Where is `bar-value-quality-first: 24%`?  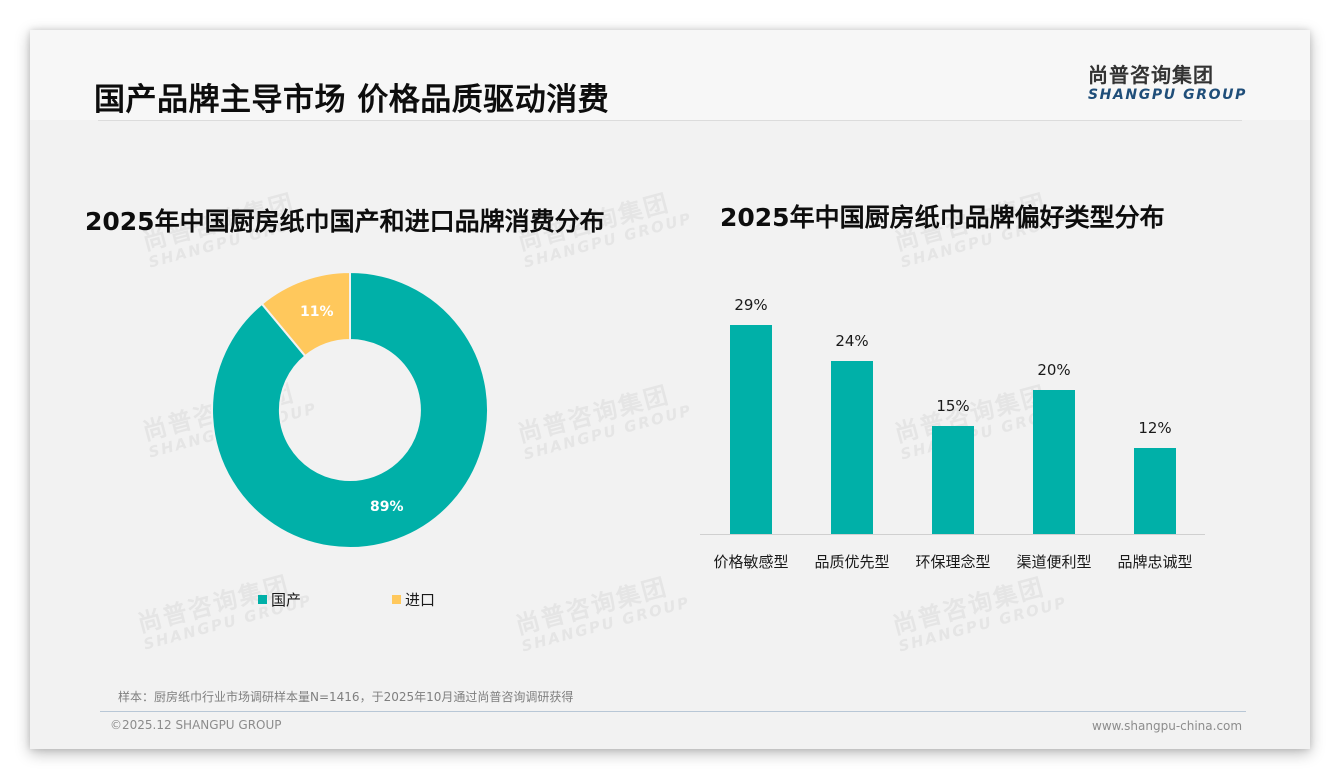 bar-value-quality-first: 24% is located at coordinates (852, 341).